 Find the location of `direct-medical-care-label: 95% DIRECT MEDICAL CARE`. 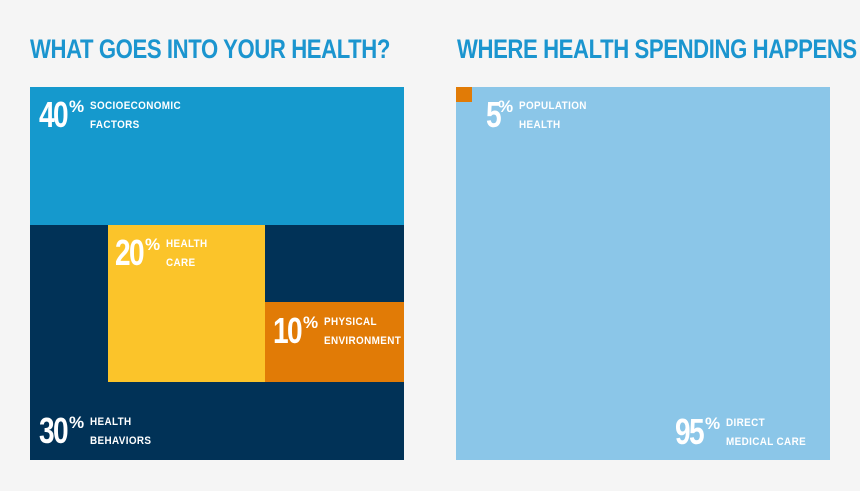

direct-medical-care-label: 95% DIRECT MEDICAL CARE is located at coordinates (745, 433).